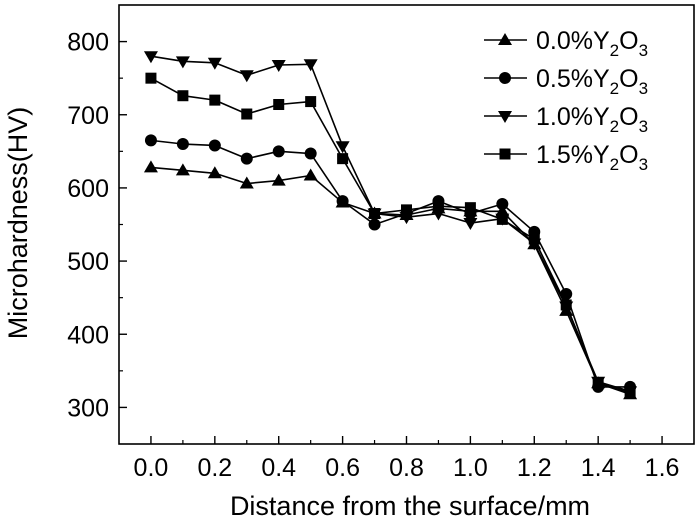 This screenshot has width=700, height=526. I want to click on x-axis-ticks: 0.0 0.2 0.4 0.6 0.8 1.0 1.2 1.4 1.6, so click(407, 459).